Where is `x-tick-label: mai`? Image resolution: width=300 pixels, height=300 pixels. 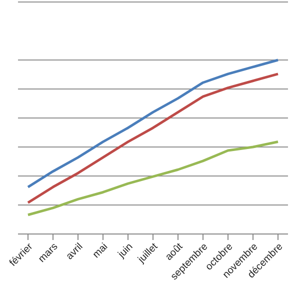
x-tick-label: mai is located at coordinates (100, 251).